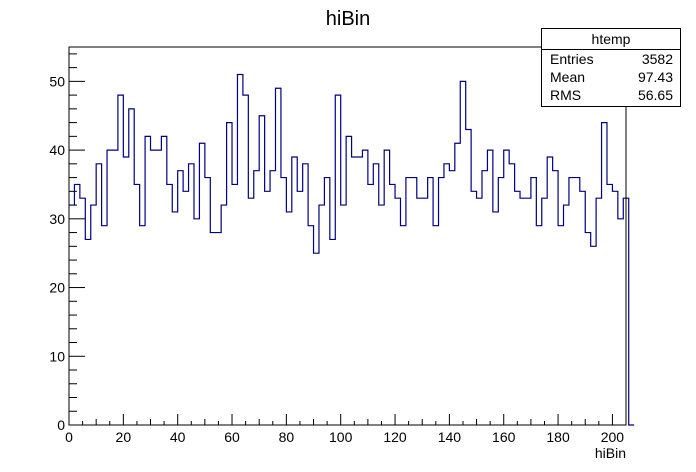 This screenshot has height=472, width=696. I want to click on stats-mean-value: 97.43, so click(655, 77).